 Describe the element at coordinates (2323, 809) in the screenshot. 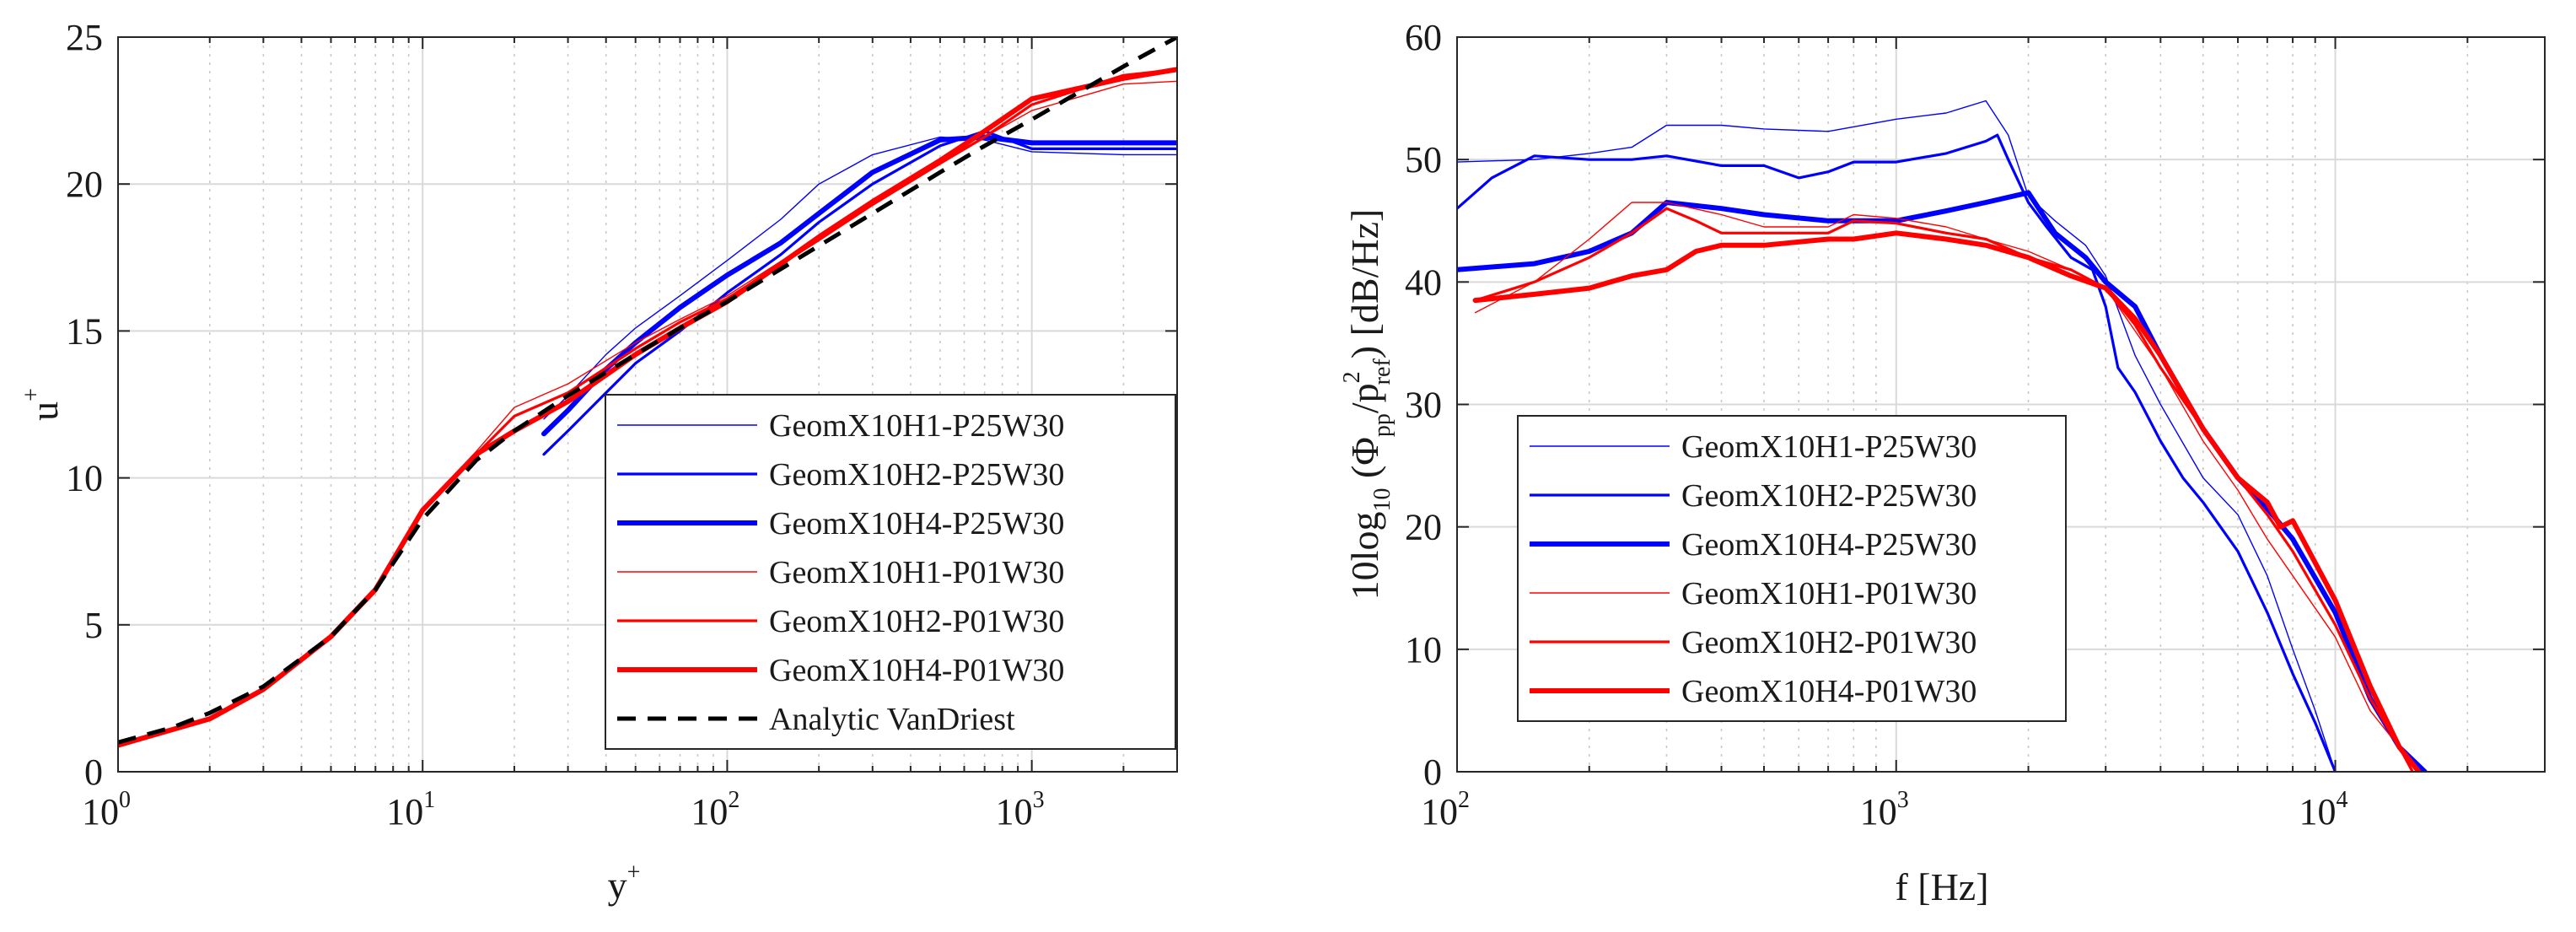

I see `x-tick-label: 10⁴` at that location.